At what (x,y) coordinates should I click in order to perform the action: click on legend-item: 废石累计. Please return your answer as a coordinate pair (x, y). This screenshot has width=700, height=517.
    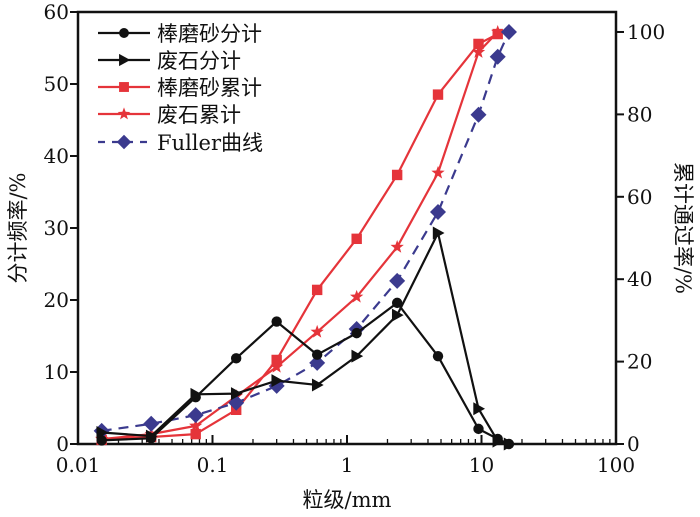
    Looking at the image, I should click on (169, 115).